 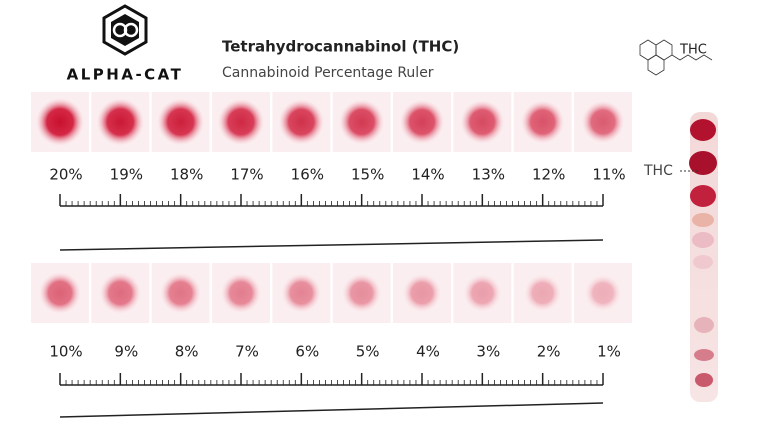 What do you see at coordinates (676, 57) in the screenshot?
I see `molecule-sketch` at bounding box center [676, 57].